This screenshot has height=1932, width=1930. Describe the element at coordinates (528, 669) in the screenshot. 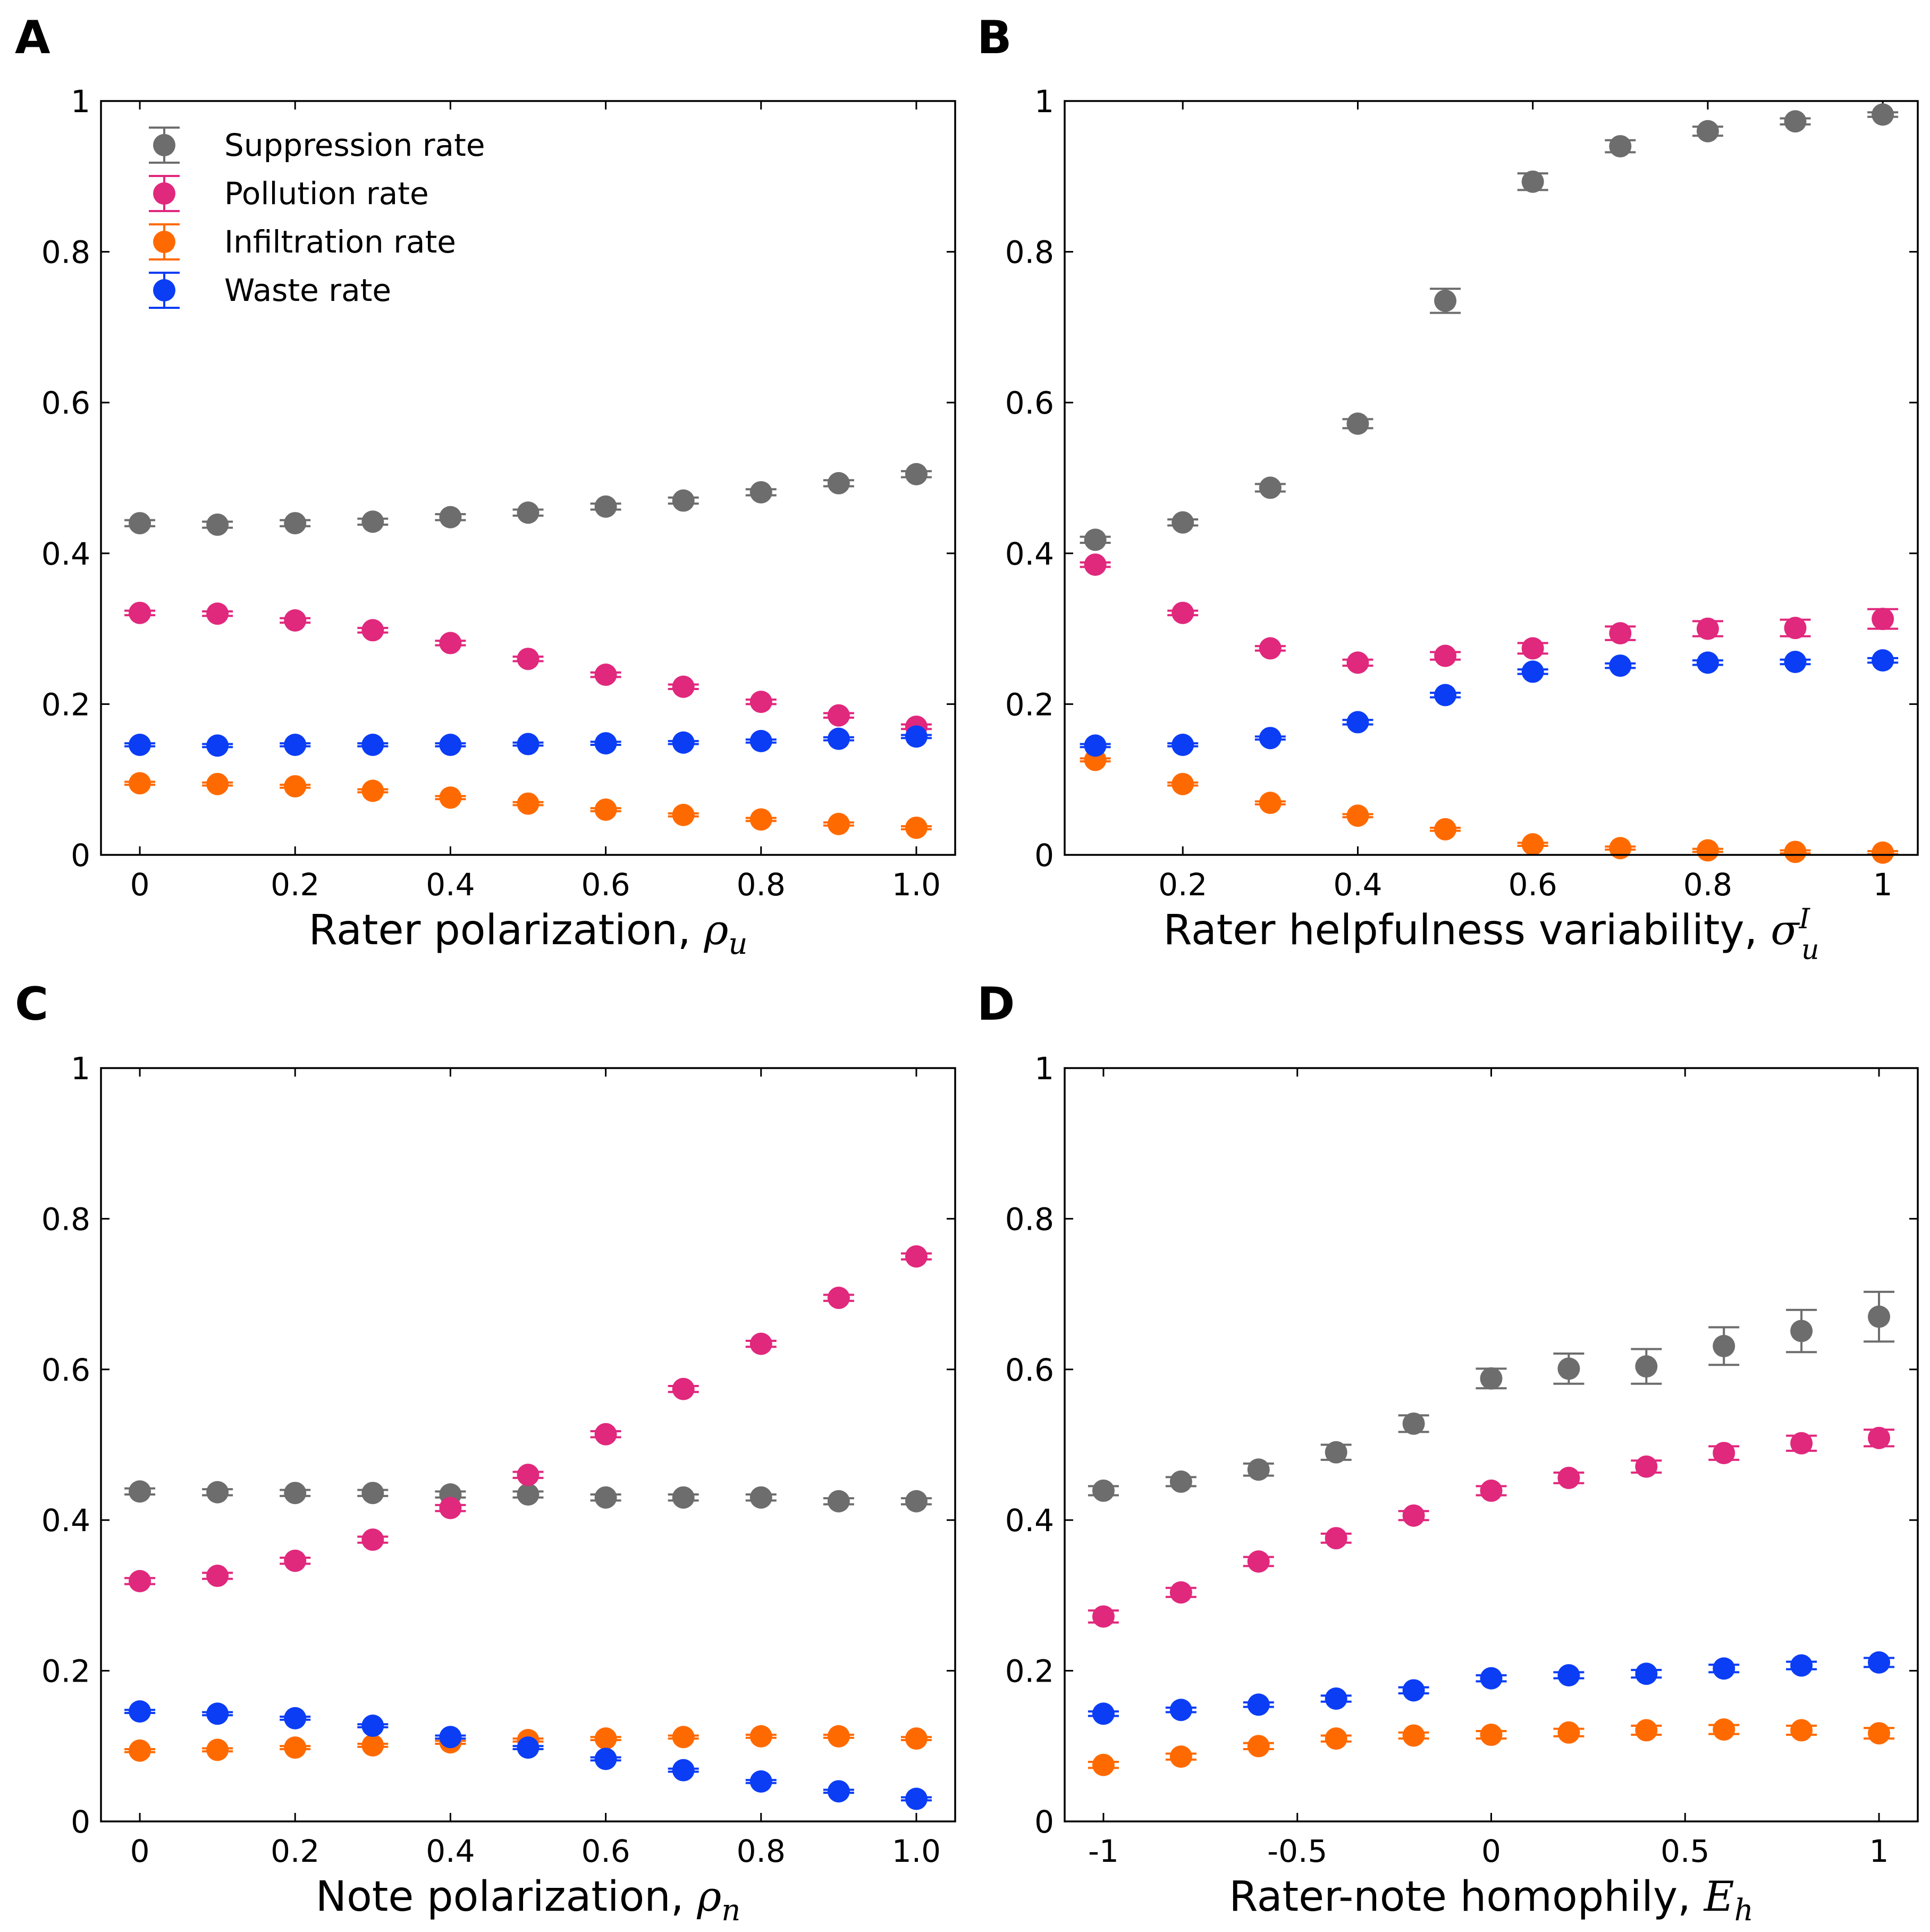

I see `series-pollution` at that location.